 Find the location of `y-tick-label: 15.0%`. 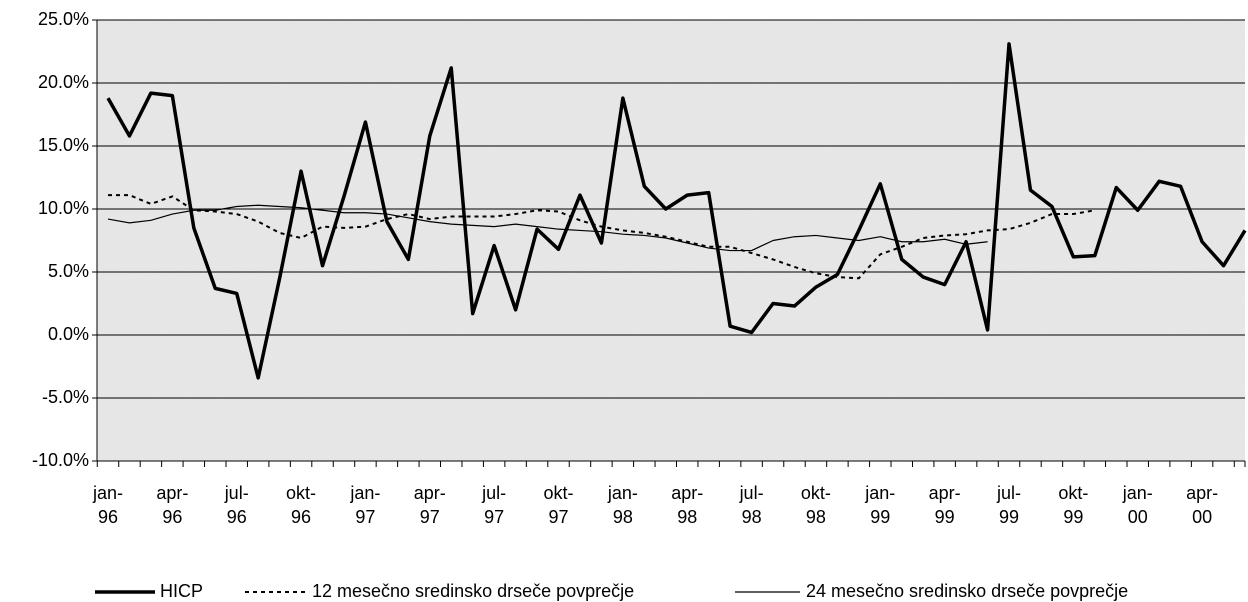

y-tick-label: 15.0% is located at coordinates (63, 145).